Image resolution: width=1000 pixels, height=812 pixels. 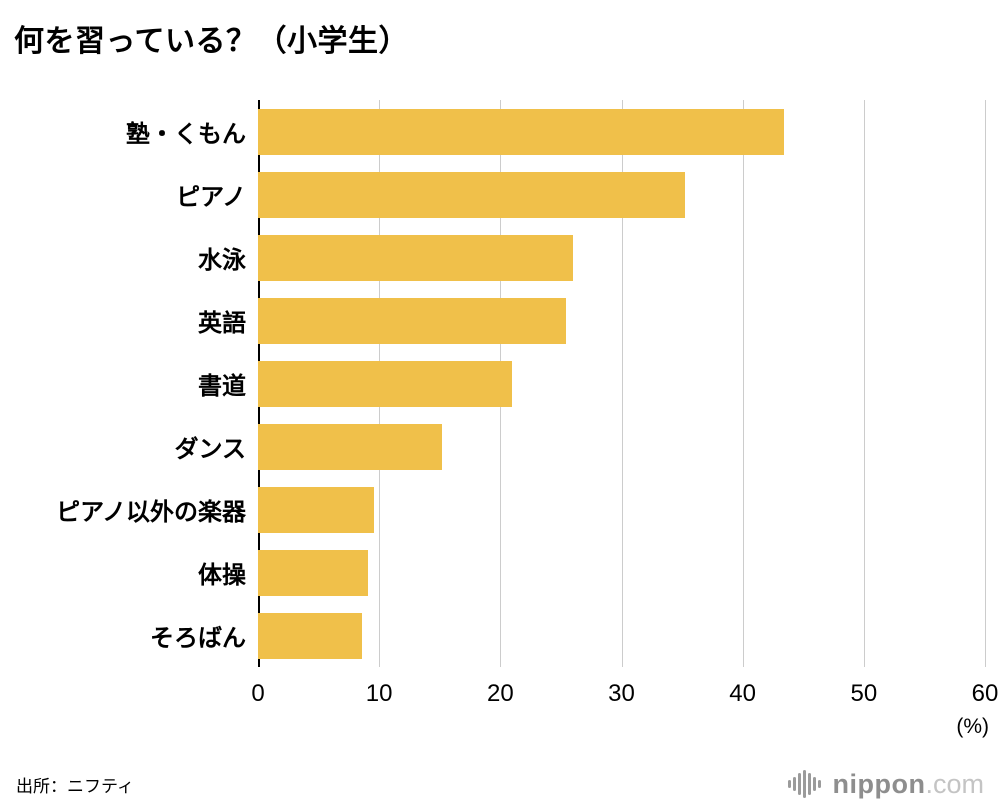 What do you see at coordinates (567, 635) in the screenshot?
I see `bar-row: そろばん` at bounding box center [567, 635].